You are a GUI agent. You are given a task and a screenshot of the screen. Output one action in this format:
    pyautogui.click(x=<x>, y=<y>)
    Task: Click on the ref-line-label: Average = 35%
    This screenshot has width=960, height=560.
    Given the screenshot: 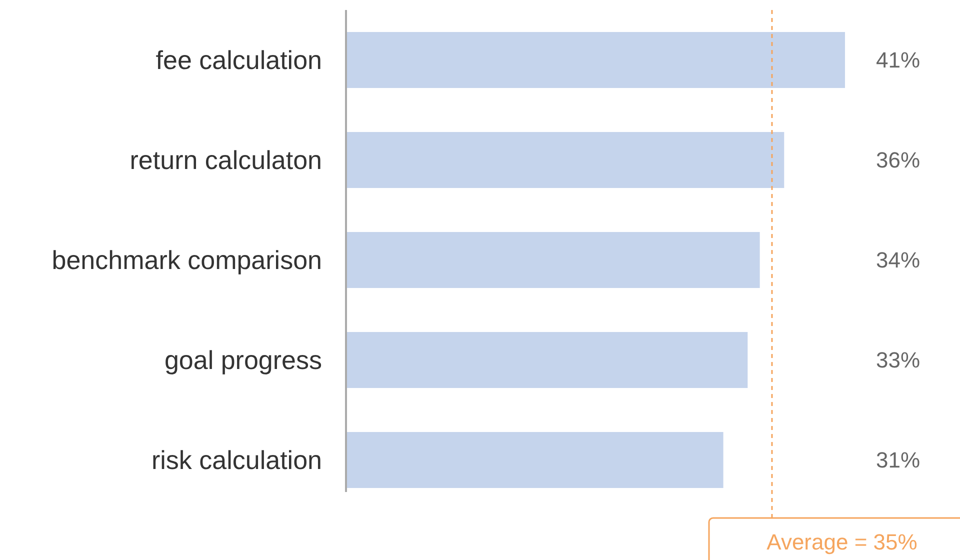 What is the action you would take?
    pyautogui.click(x=842, y=542)
    